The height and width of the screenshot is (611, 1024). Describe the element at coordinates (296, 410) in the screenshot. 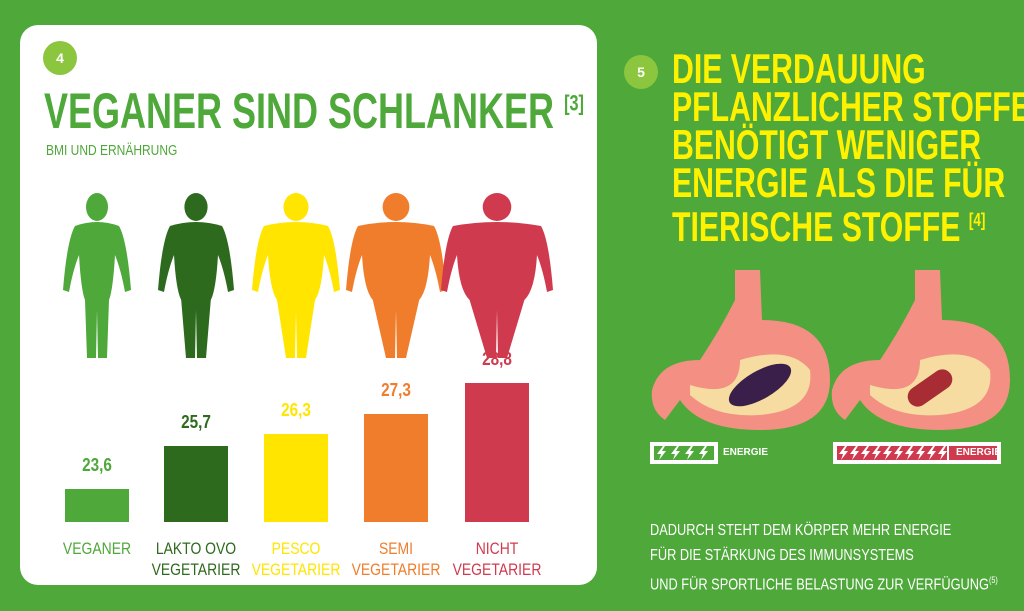

I see `value-label: 26,3` at that location.